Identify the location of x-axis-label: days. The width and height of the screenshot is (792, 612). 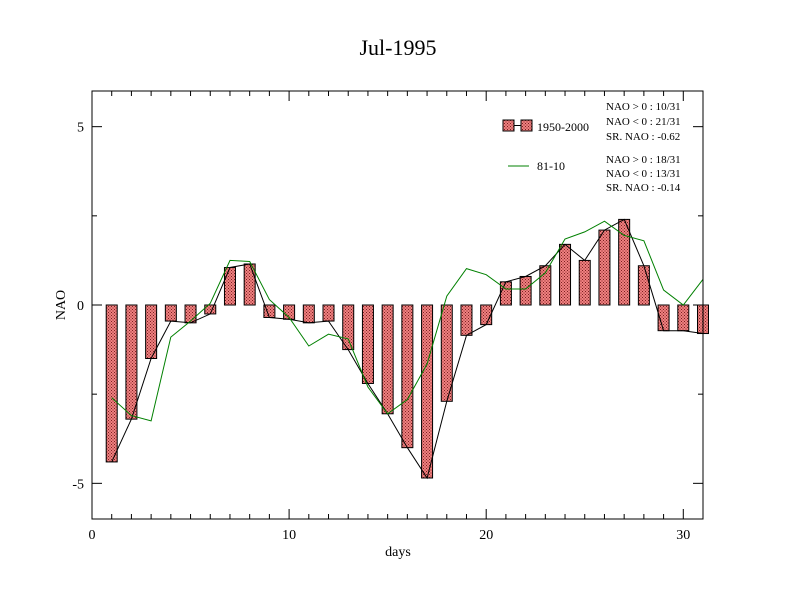
(398, 552).